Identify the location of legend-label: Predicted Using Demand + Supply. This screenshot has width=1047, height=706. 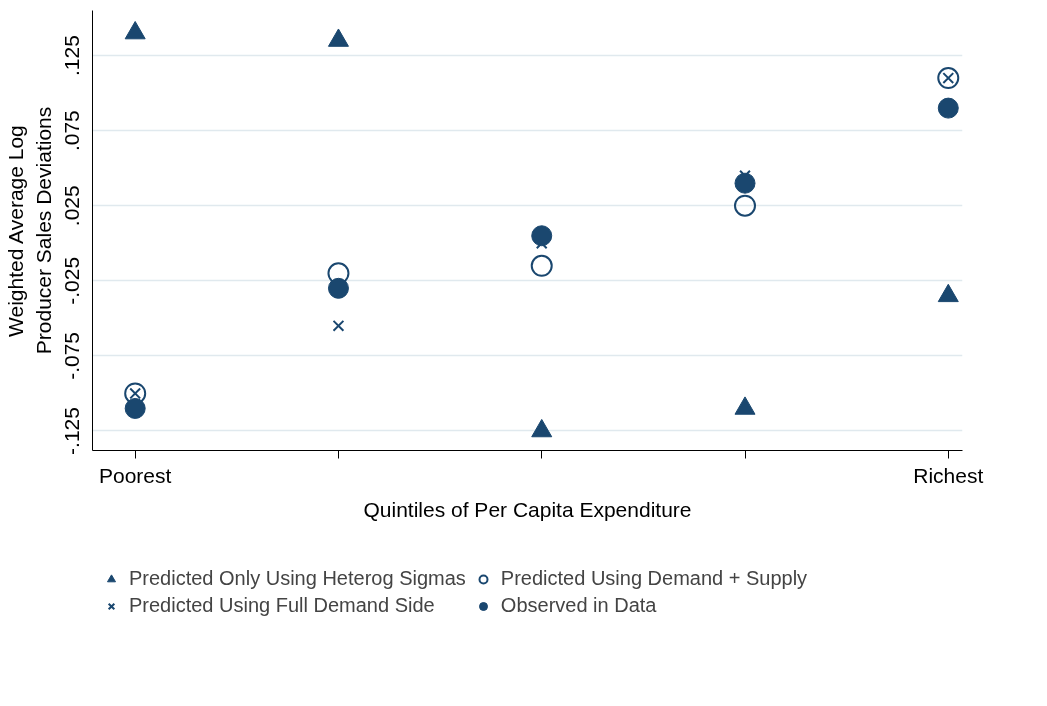
(654, 578).